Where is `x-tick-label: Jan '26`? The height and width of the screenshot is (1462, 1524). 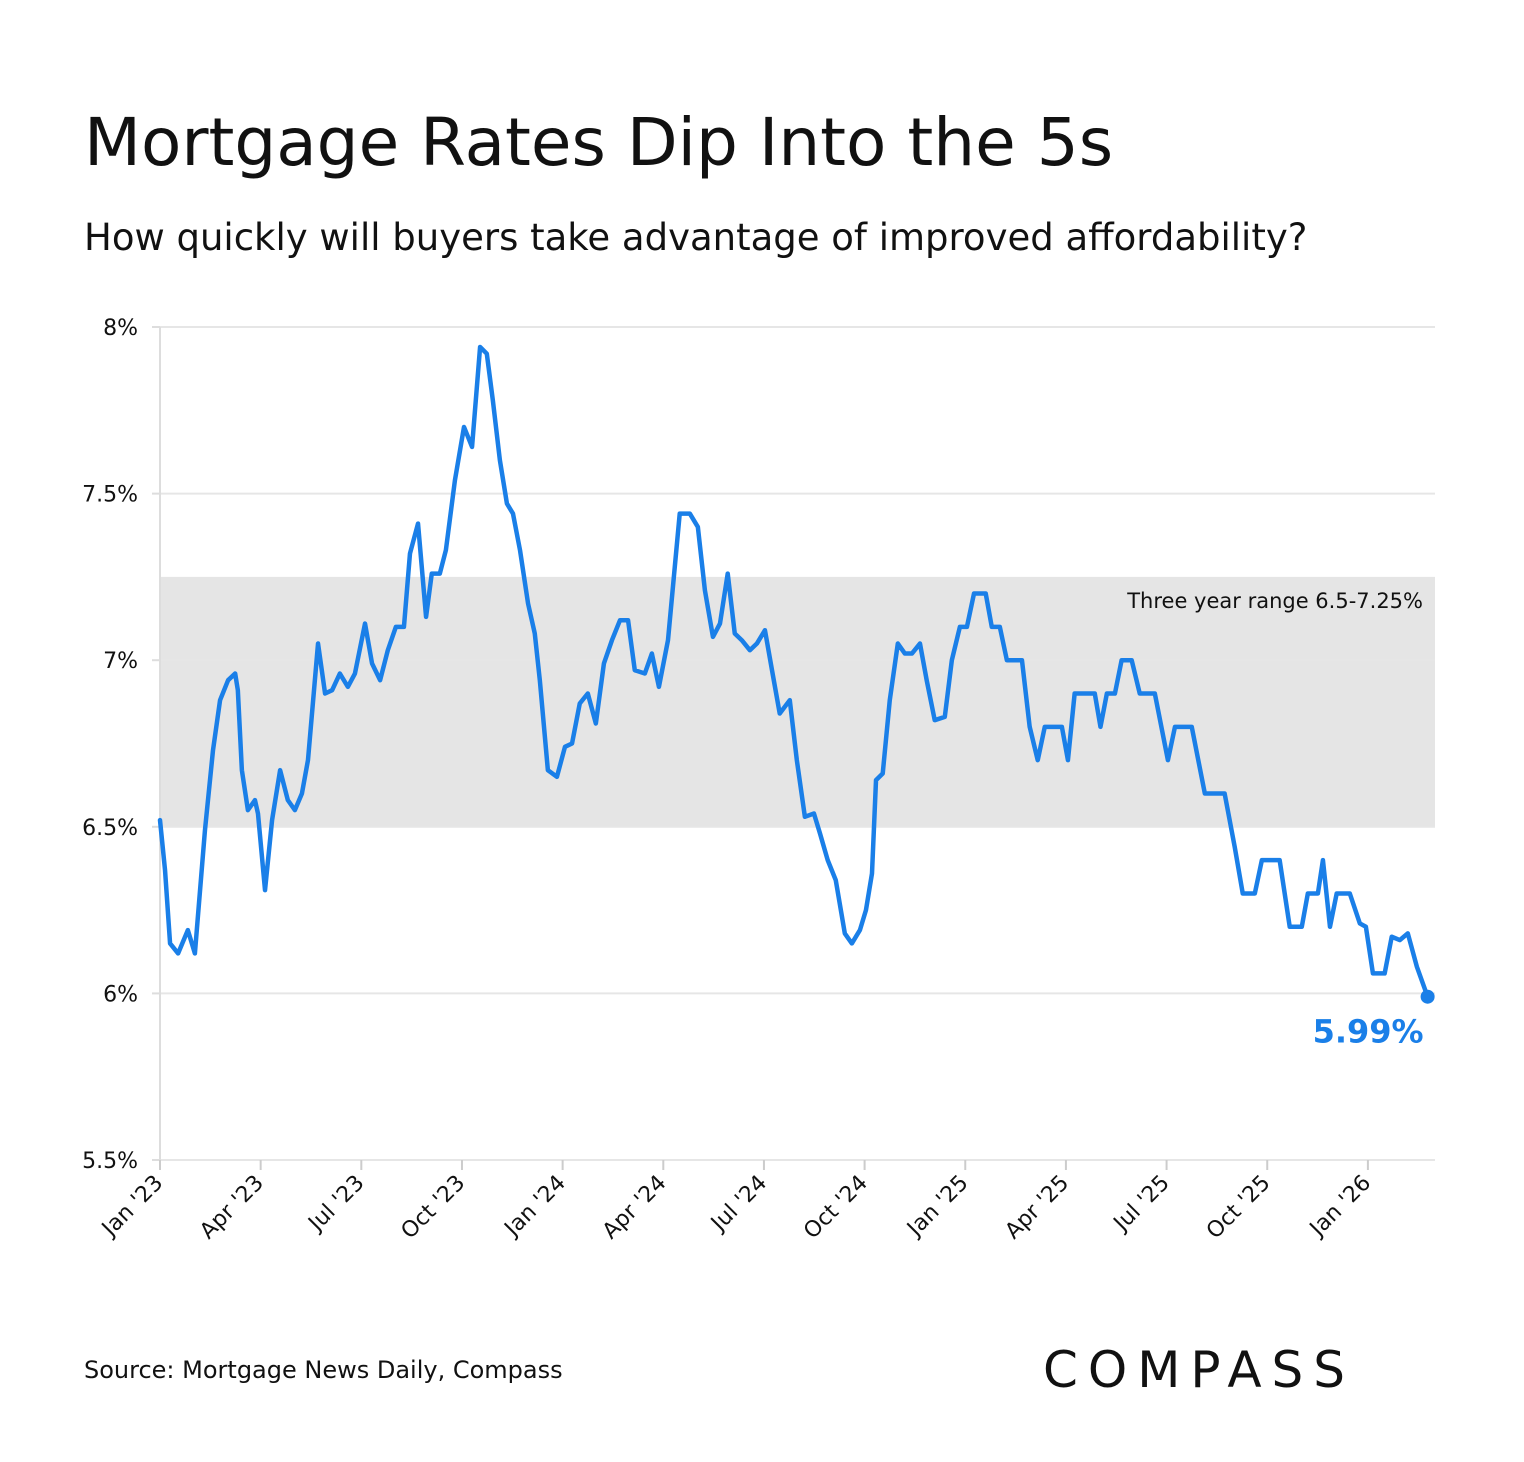
x-tick-label: Jan '26 is located at coordinates (1340, 1207).